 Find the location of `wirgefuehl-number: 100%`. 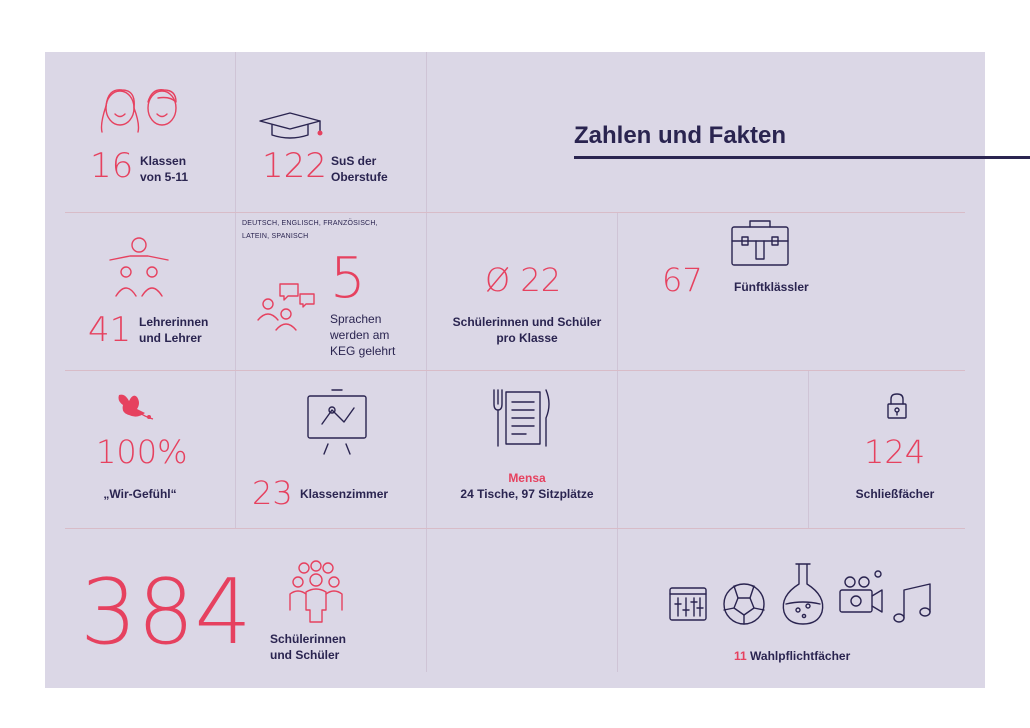

wirgefuehl-number: 100% is located at coordinates (142, 452).